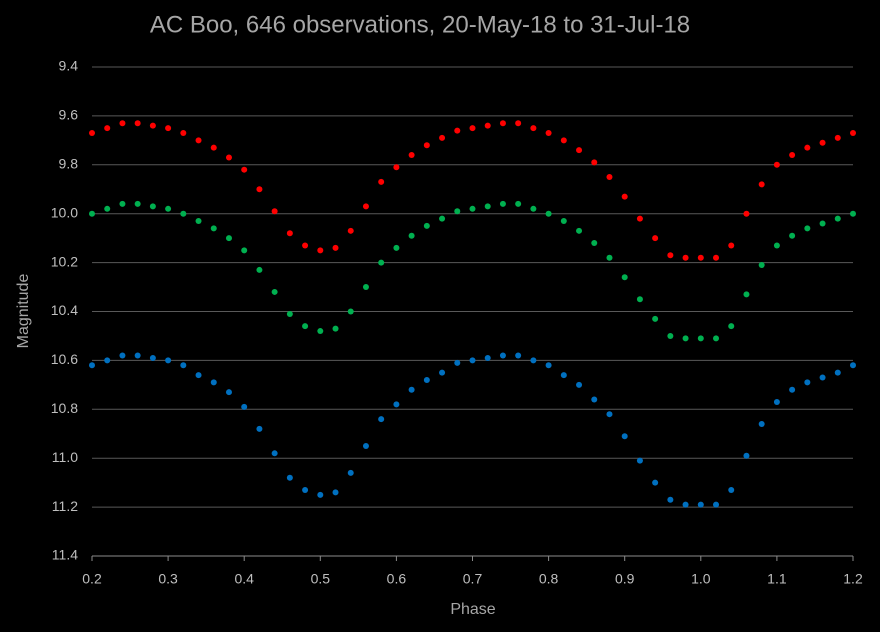 Image resolution: width=880 pixels, height=632 pixels. Describe the element at coordinates (69, 164) in the screenshot. I see `y-tick-label: 9.8` at that location.